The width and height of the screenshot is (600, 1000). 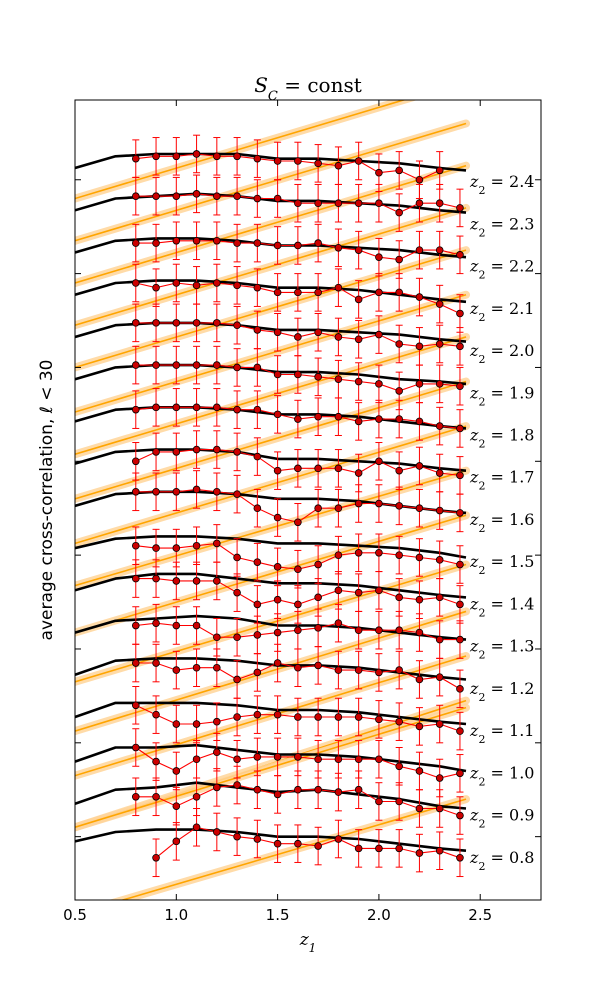 What do you see at coordinates (501, 649) in the screenshot?
I see `z2-label: z2 = 1.3` at bounding box center [501, 649].